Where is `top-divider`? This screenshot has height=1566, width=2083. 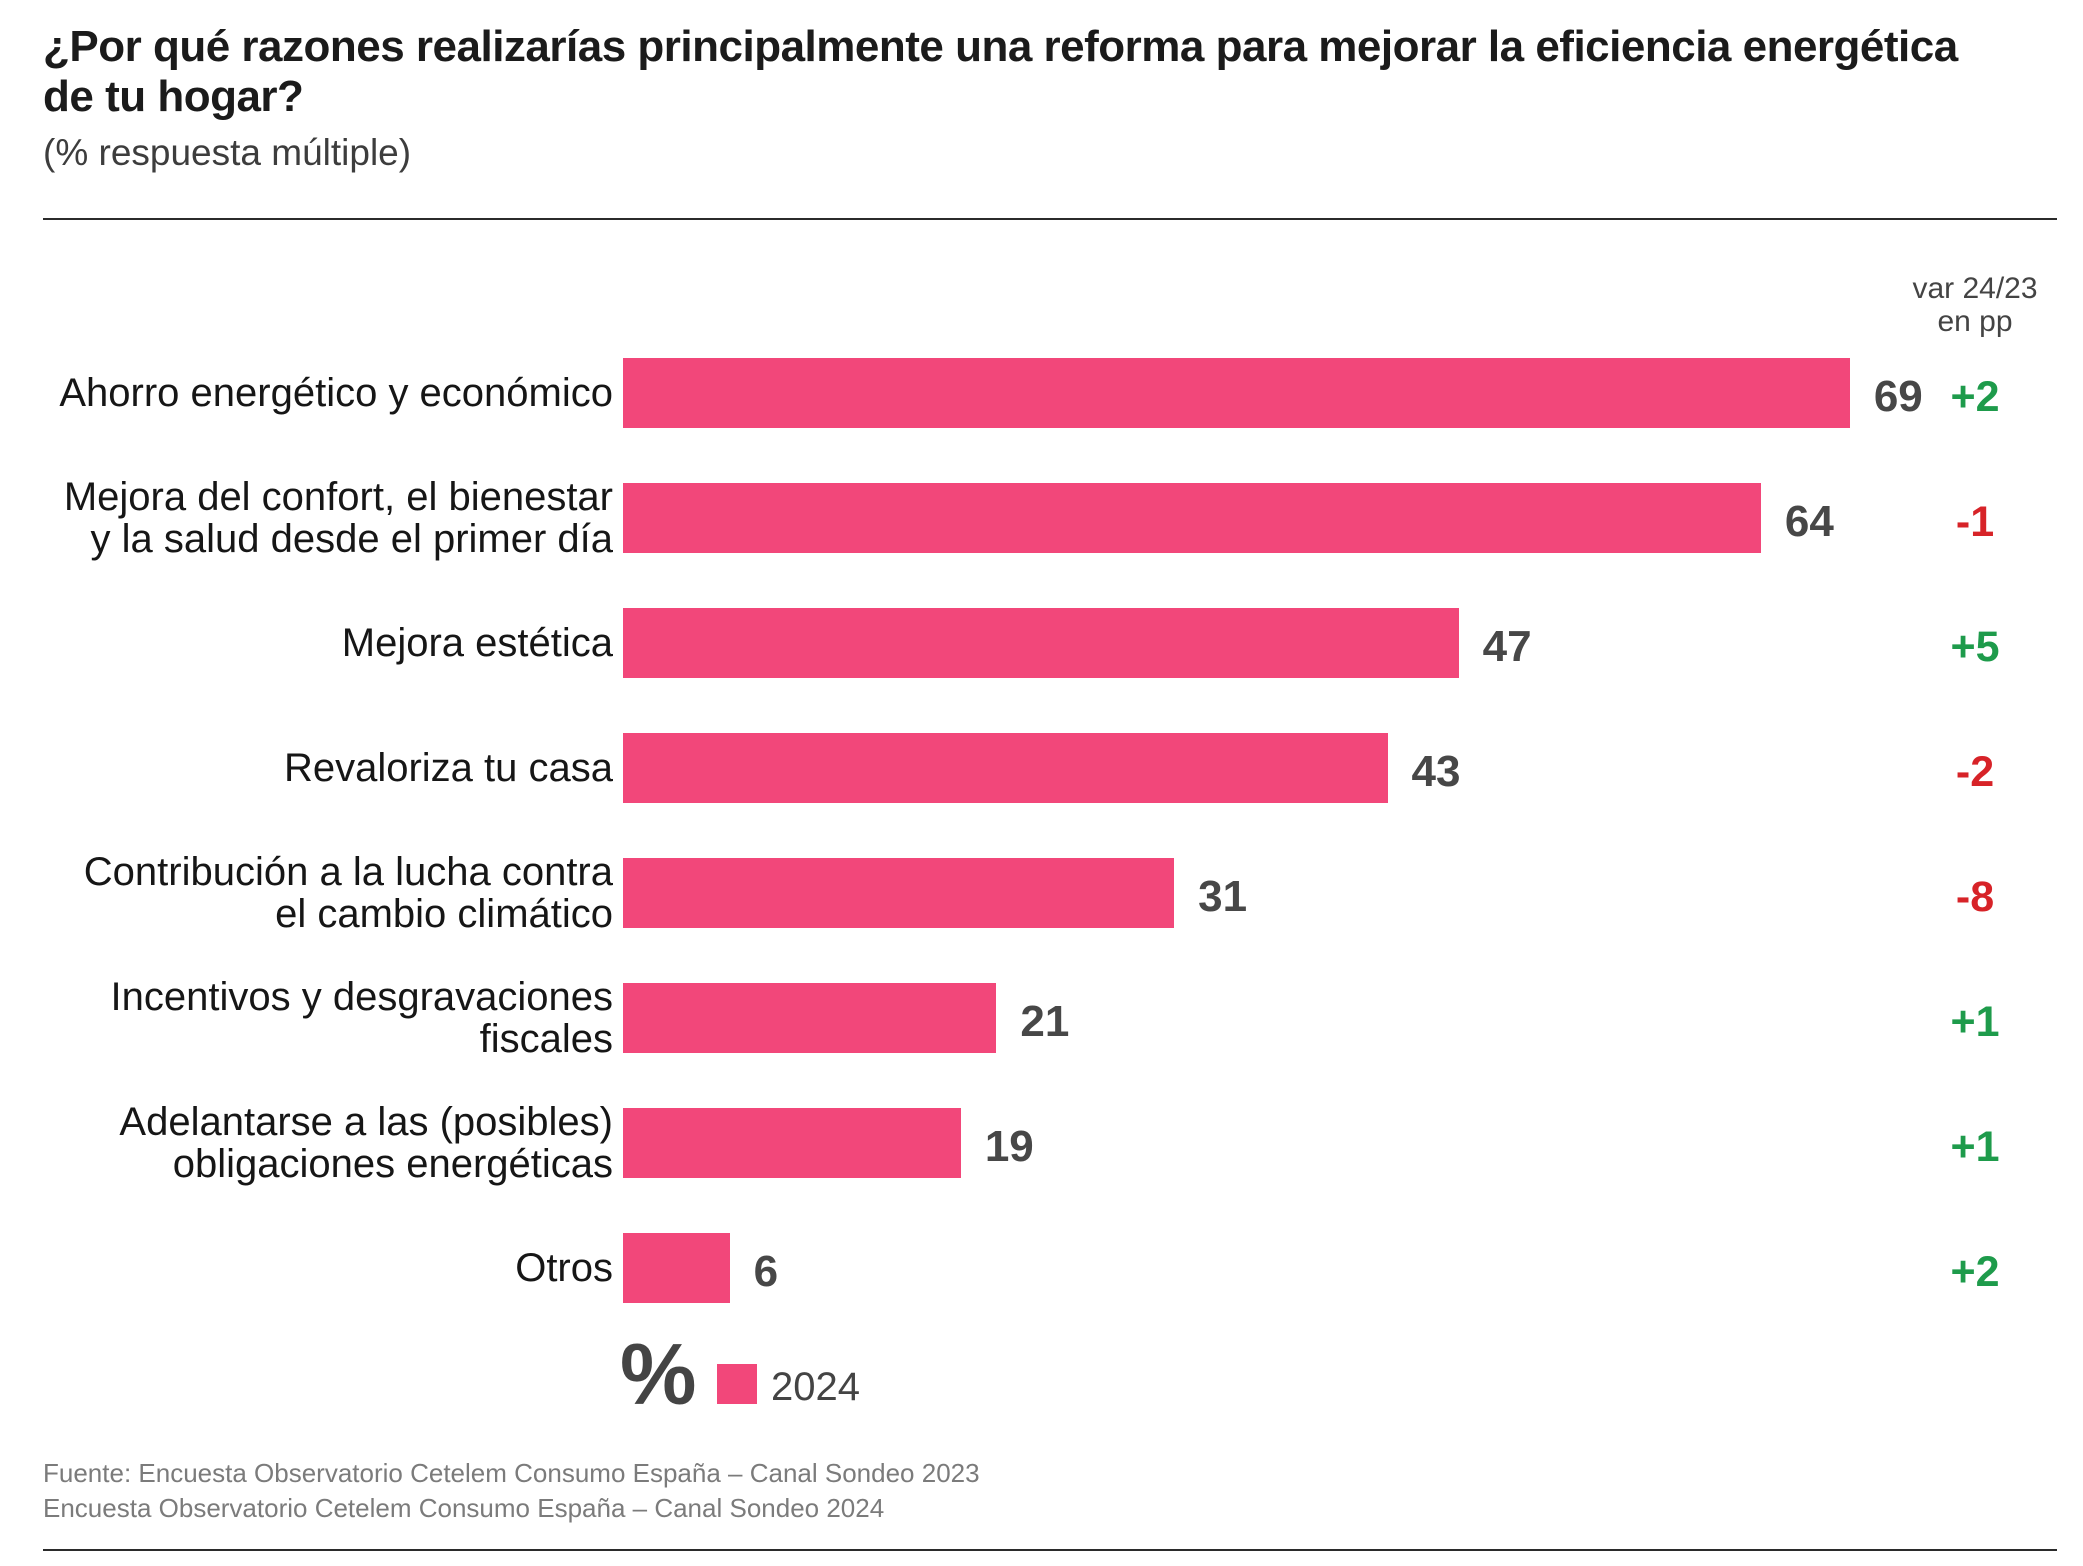
top-divider is located at coordinates (1050, 219).